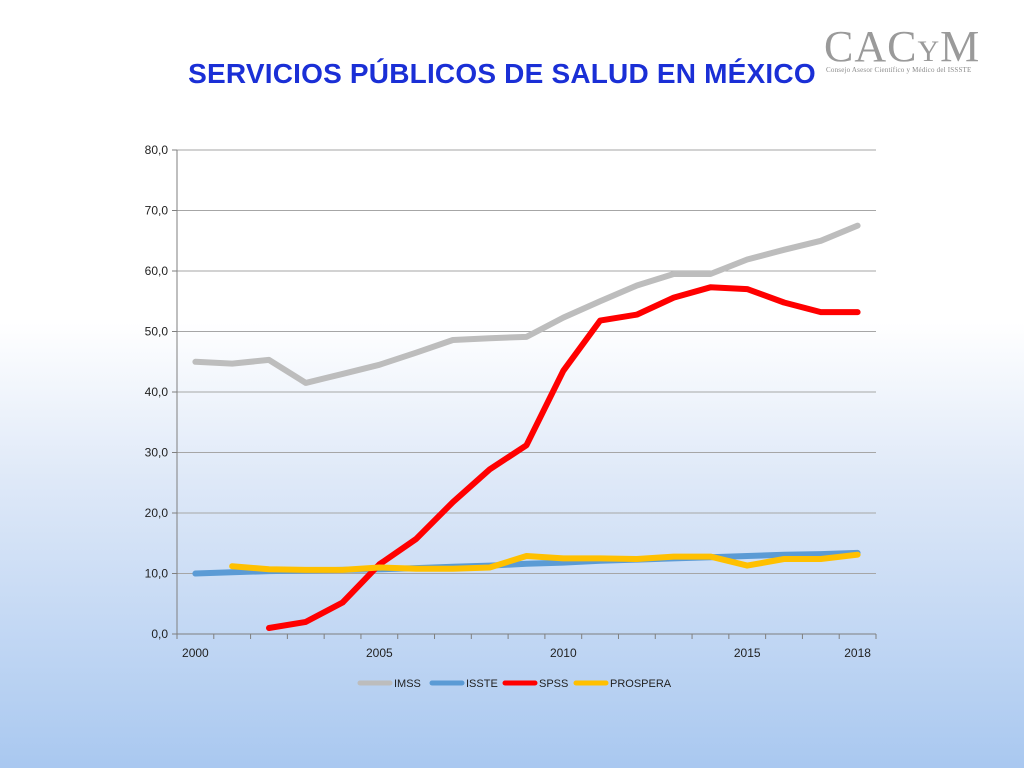  What do you see at coordinates (407, 684) in the screenshot?
I see `legend-label-imss: IMSS` at bounding box center [407, 684].